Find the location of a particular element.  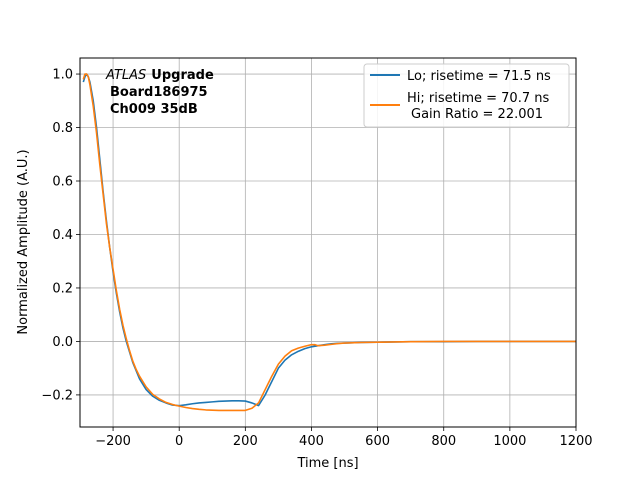

y-tick-label: −0.2 is located at coordinates (57, 395).